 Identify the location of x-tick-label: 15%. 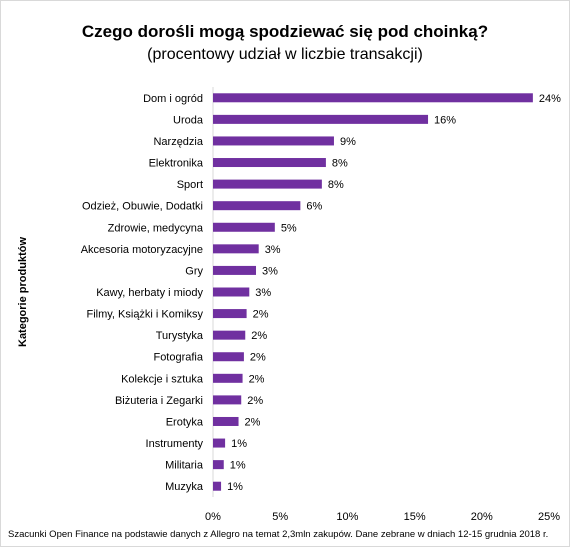
(415, 517).